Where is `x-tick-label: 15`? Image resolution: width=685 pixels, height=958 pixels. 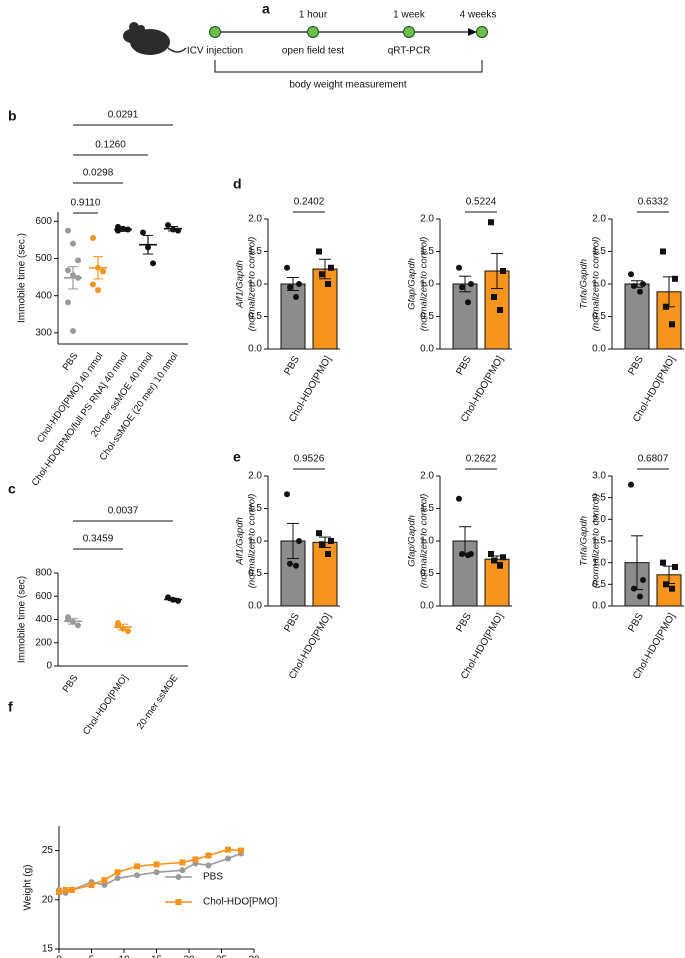 x-tick-label: 15 is located at coordinates (157, 956).